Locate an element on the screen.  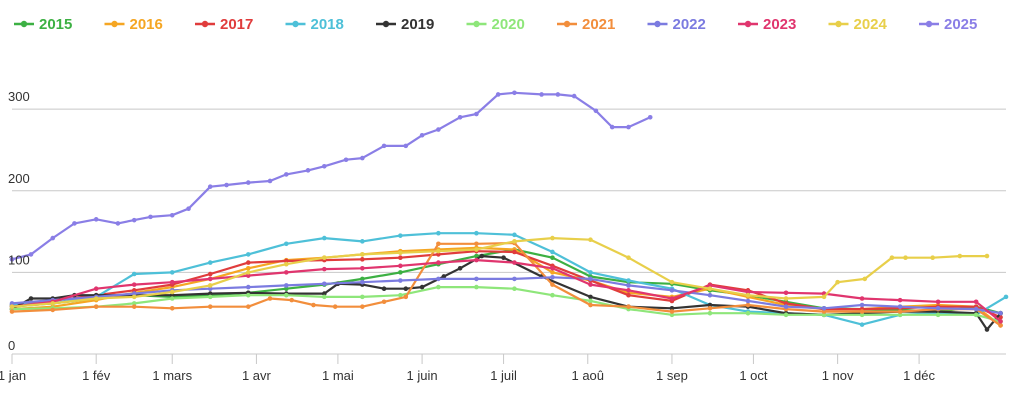
legend-label: 2016 is located at coordinates (146, 24).